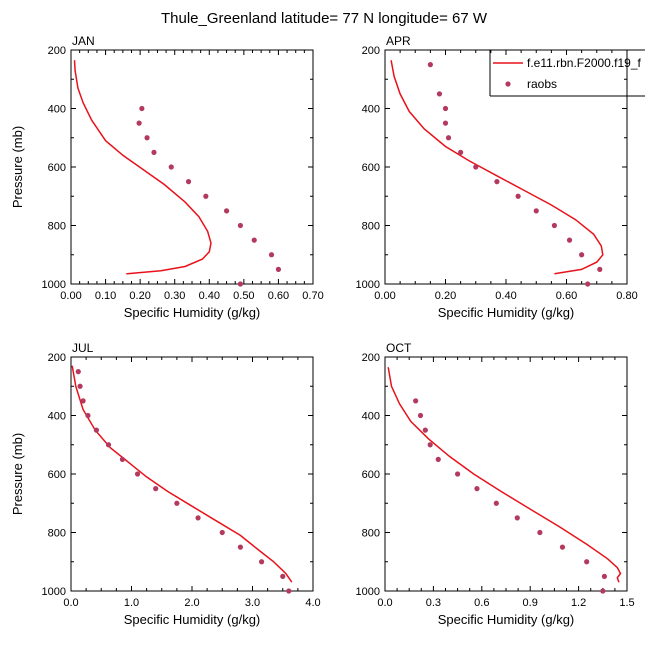  What do you see at coordinates (508, 84) in the screenshot?
I see `legend-obs-swatch` at bounding box center [508, 84].